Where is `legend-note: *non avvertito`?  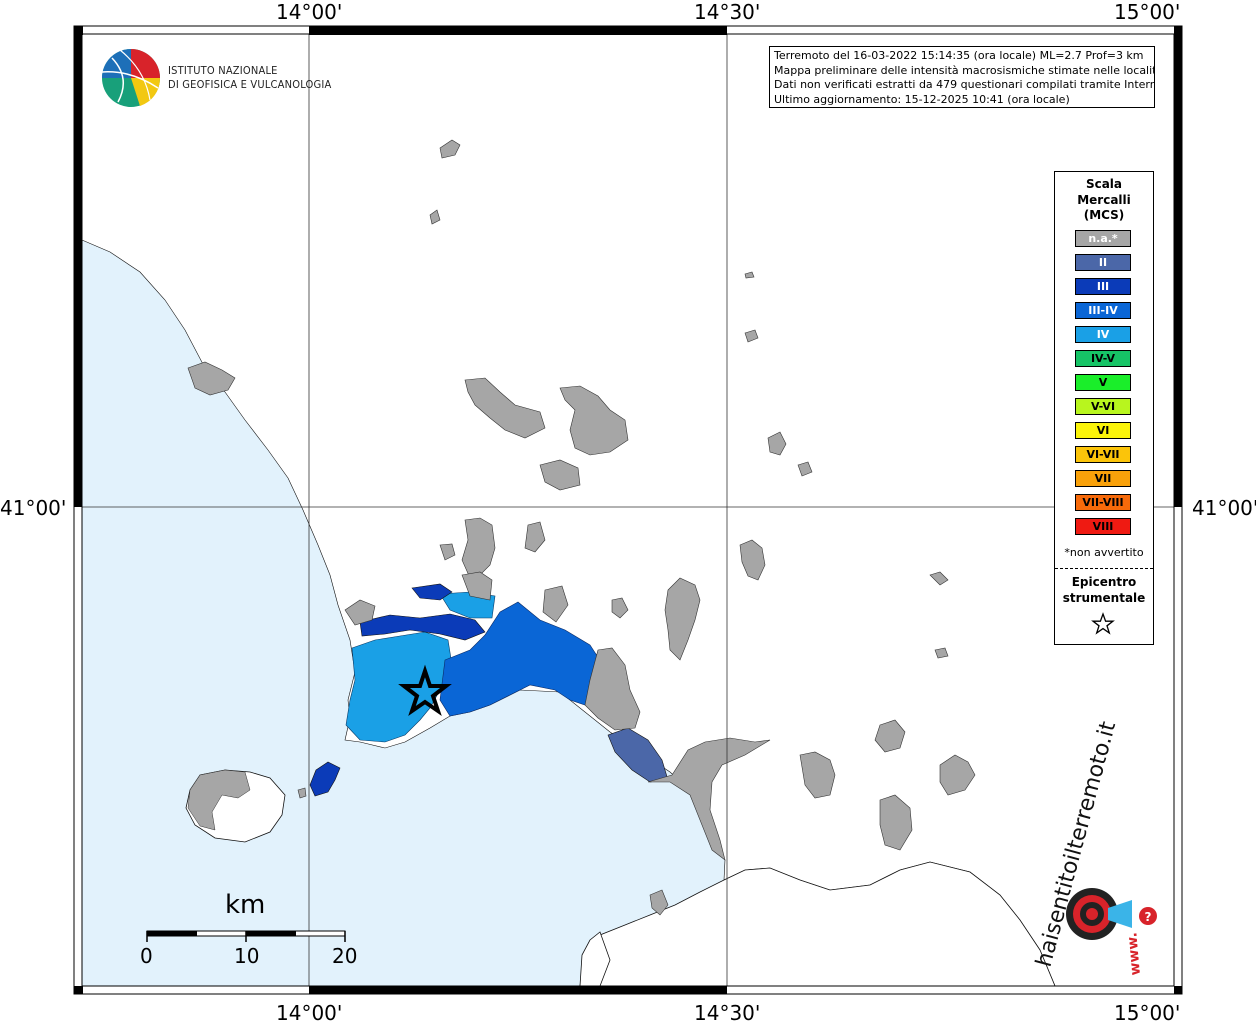
legend-note: *non avvertito is located at coordinates (1104, 552).